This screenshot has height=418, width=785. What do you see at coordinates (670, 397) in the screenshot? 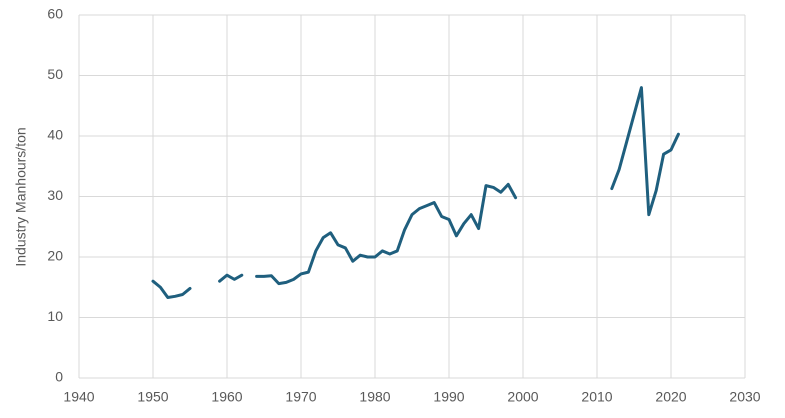
I see `x-tick-label: 2020` at bounding box center [670, 397].